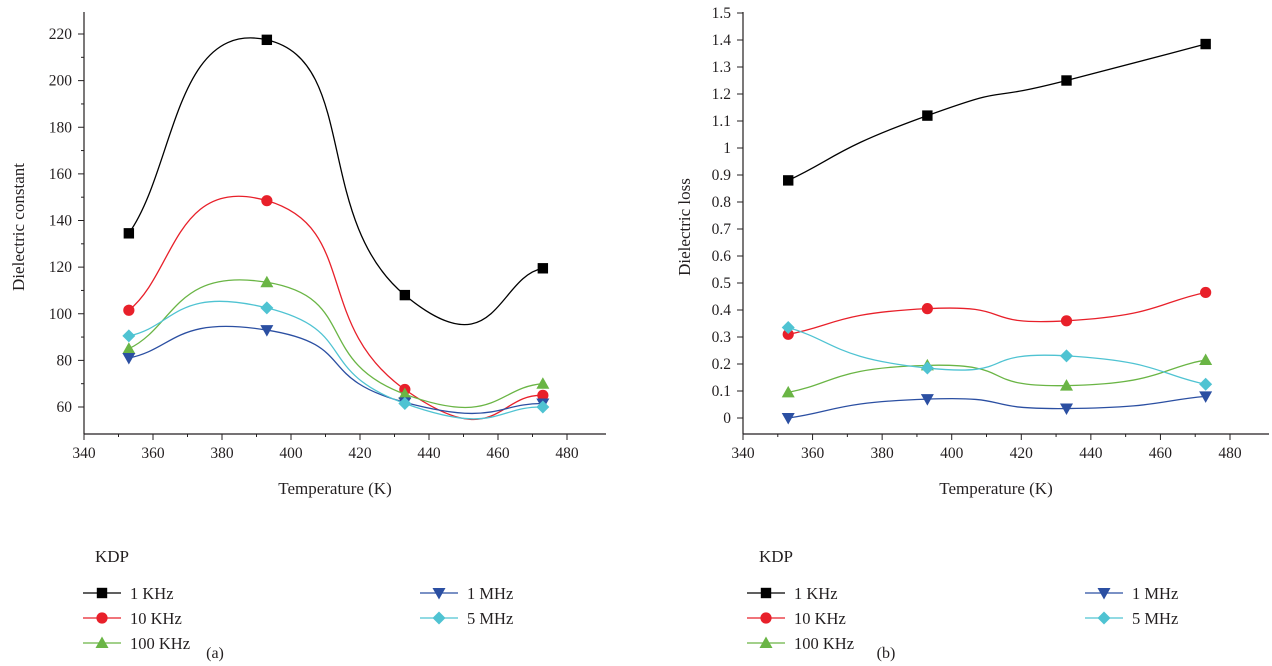 The width and height of the screenshot is (1272, 666). Describe the element at coordinates (820, 618) in the screenshot. I see `legend-label-10khz-b: 10 KHz` at that location.